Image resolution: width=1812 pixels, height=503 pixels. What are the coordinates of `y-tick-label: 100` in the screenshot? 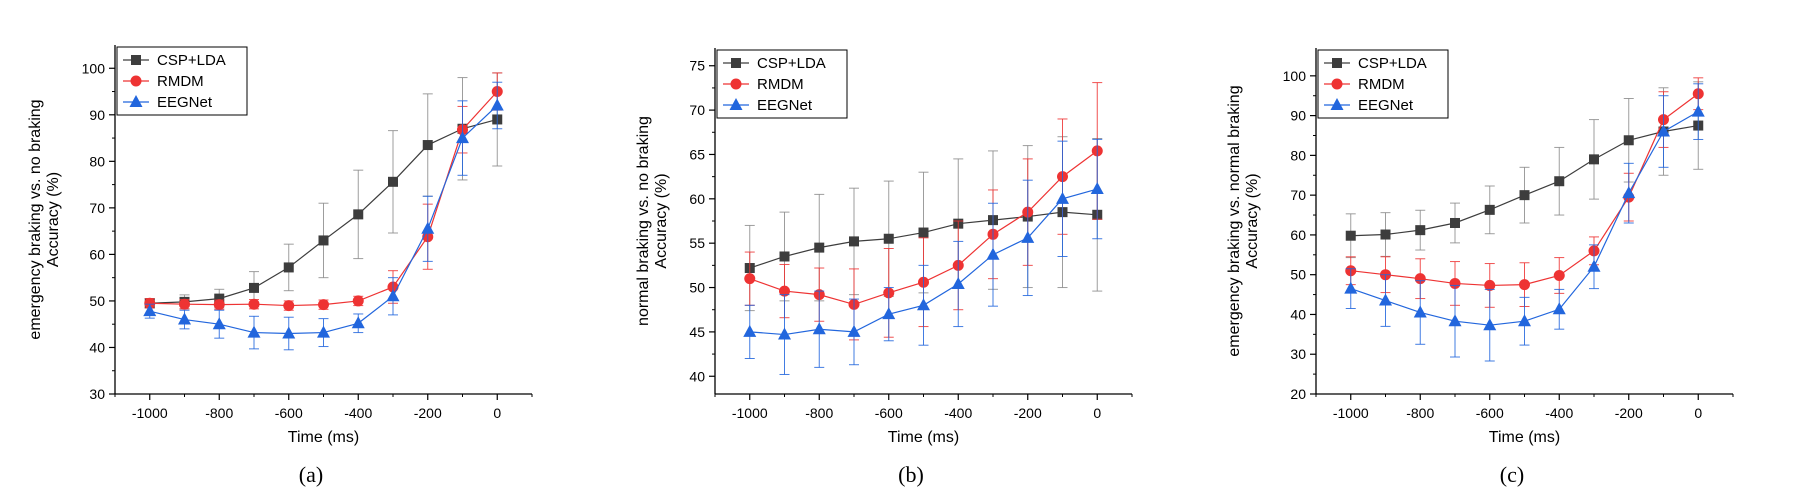 It's located at (94, 68).